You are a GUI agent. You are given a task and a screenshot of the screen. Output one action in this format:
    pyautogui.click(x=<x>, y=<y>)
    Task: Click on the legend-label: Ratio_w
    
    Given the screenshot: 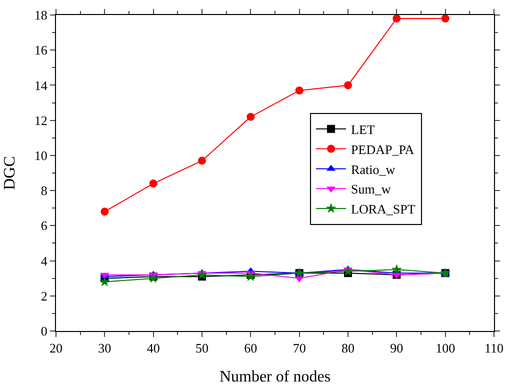 What is the action you would take?
    pyautogui.click(x=373, y=169)
    